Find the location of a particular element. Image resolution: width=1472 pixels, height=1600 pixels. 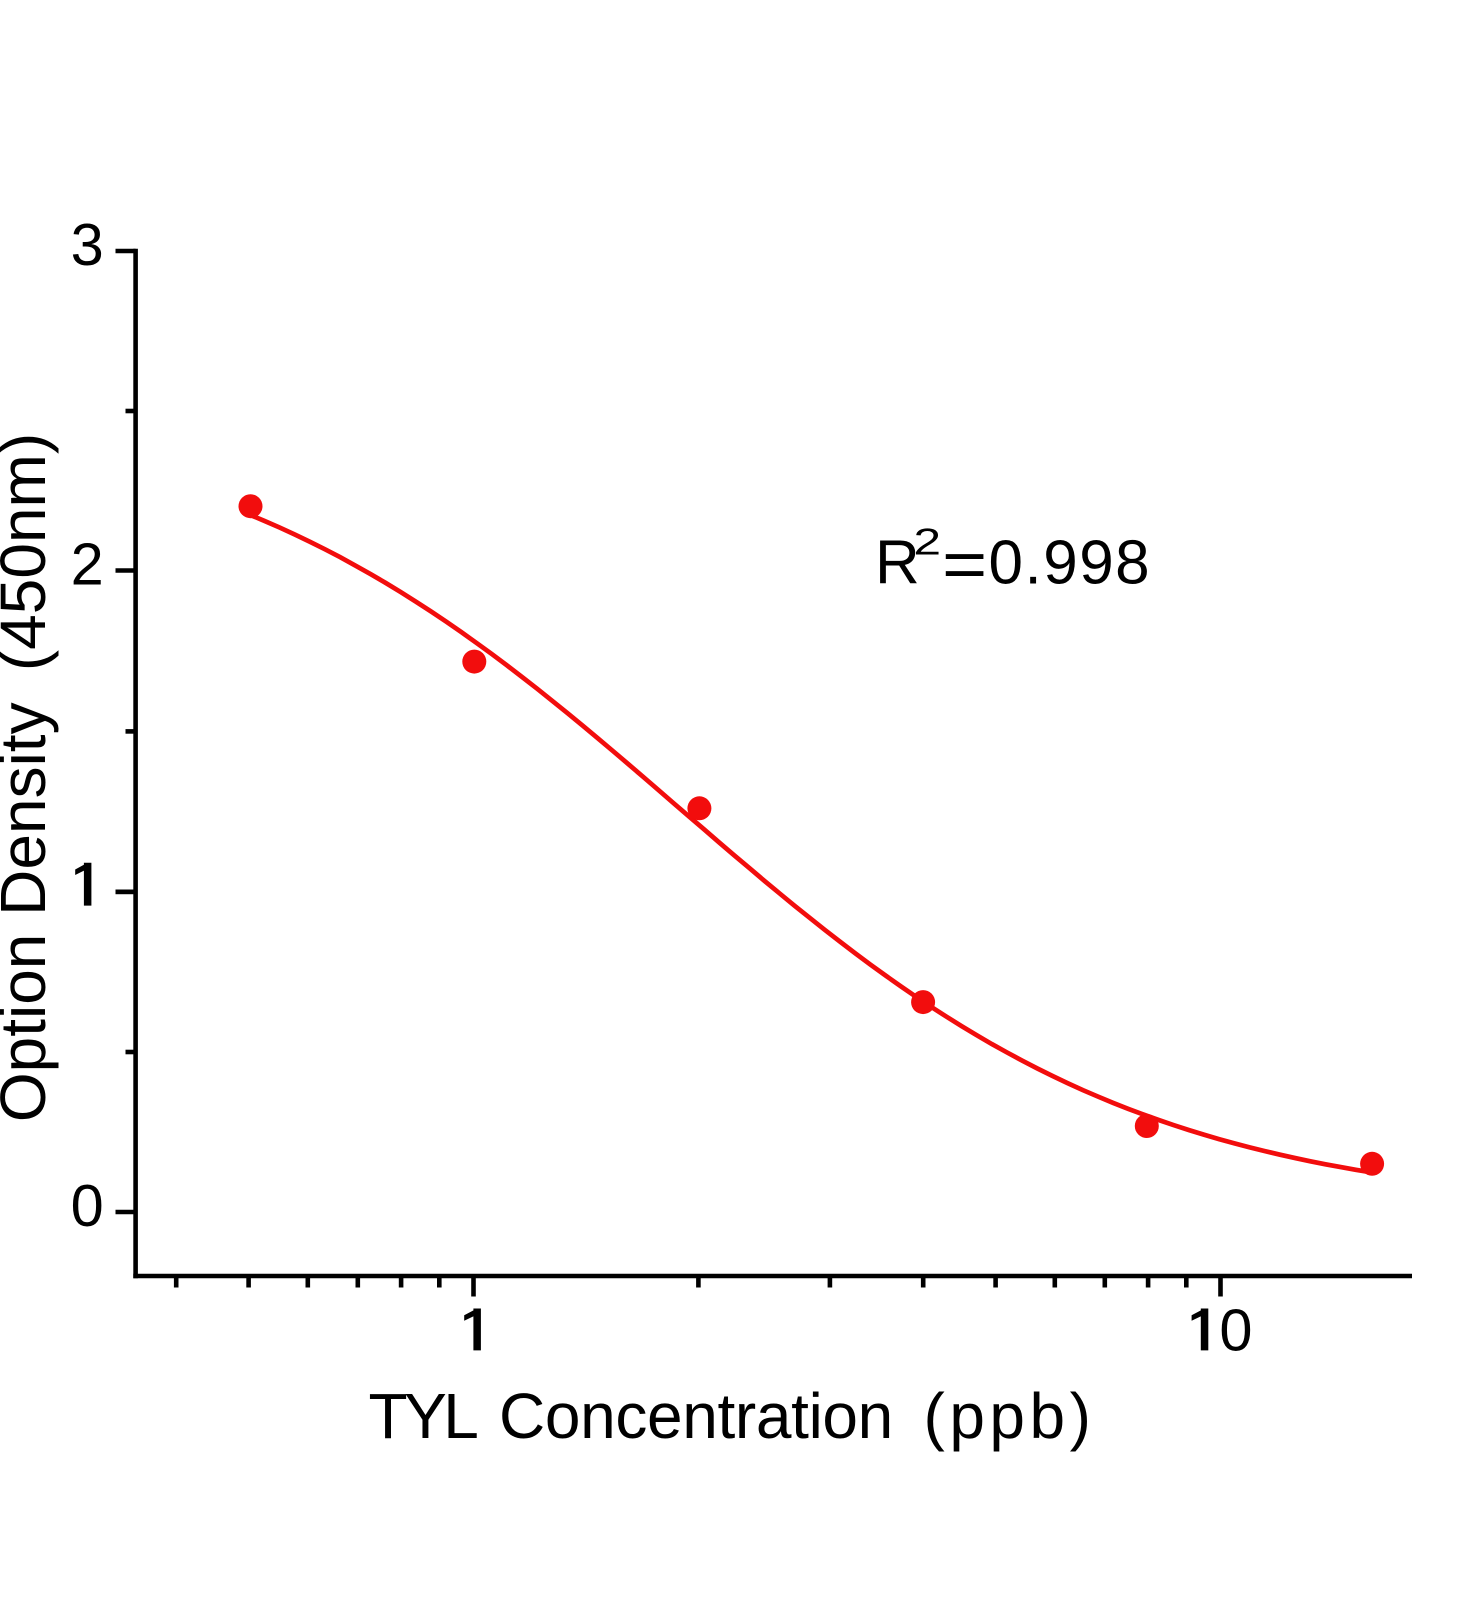

svg-text: Option Density (450nm) is located at coordinates (29, 777).